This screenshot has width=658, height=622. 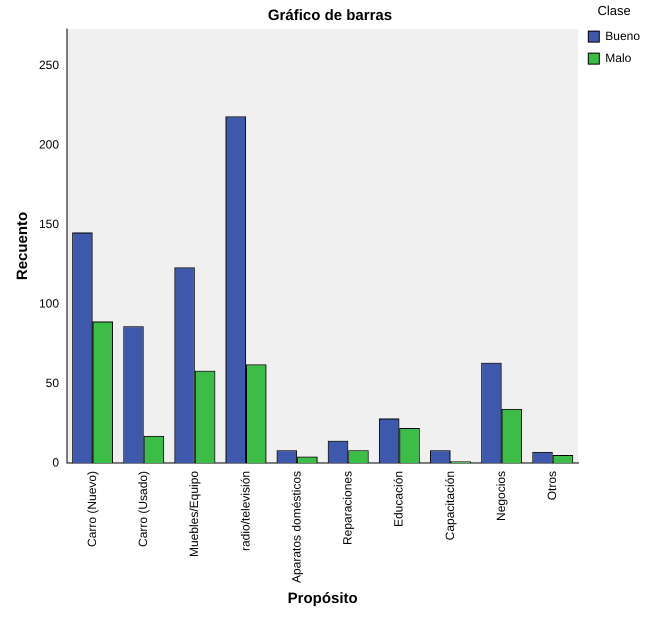 What do you see at coordinates (23, 246) in the screenshot?
I see `y-axis-title: Recuento` at bounding box center [23, 246].